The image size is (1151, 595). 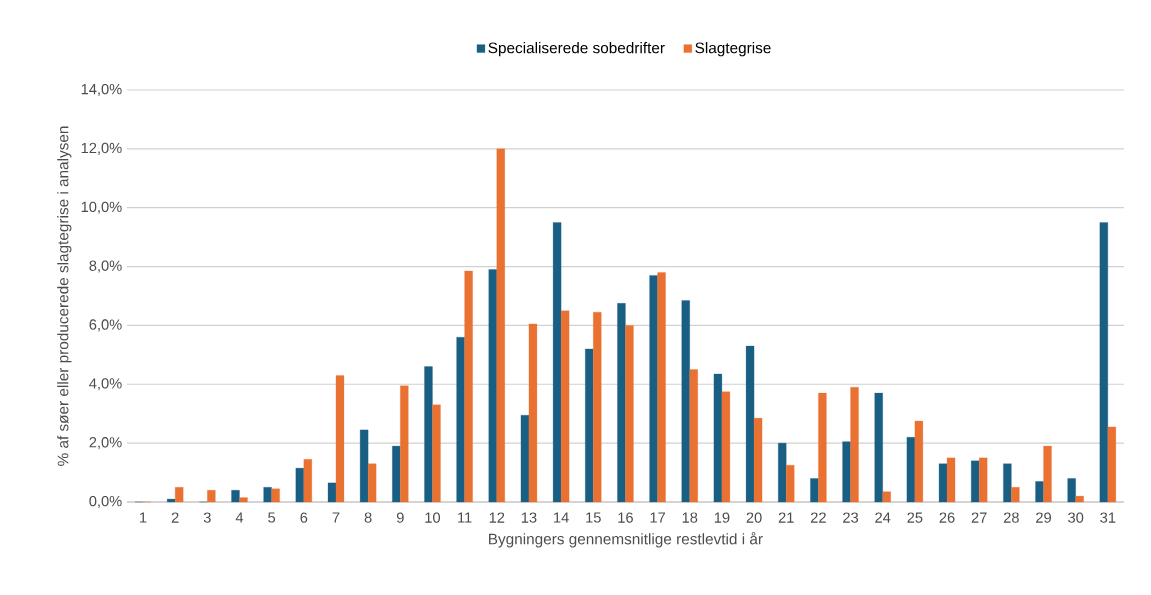 What do you see at coordinates (101, 207) in the screenshot?
I see `y-tick-label: 10,0%` at bounding box center [101, 207].